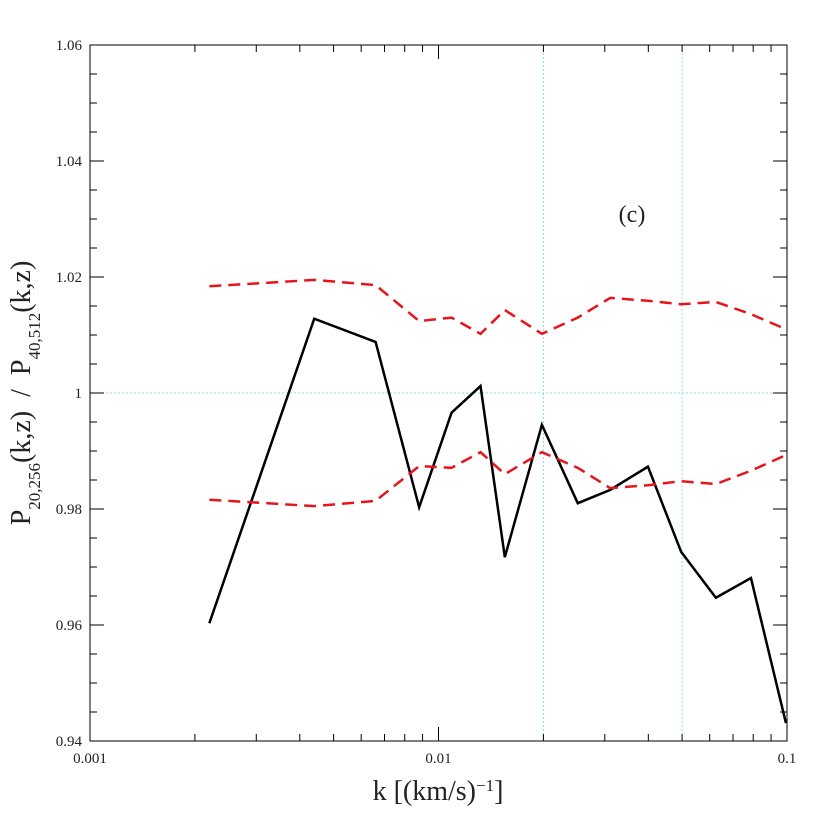 The height and width of the screenshot is (830, 830). I want to click on y-tick-label: 1.06, so click(69, 46).